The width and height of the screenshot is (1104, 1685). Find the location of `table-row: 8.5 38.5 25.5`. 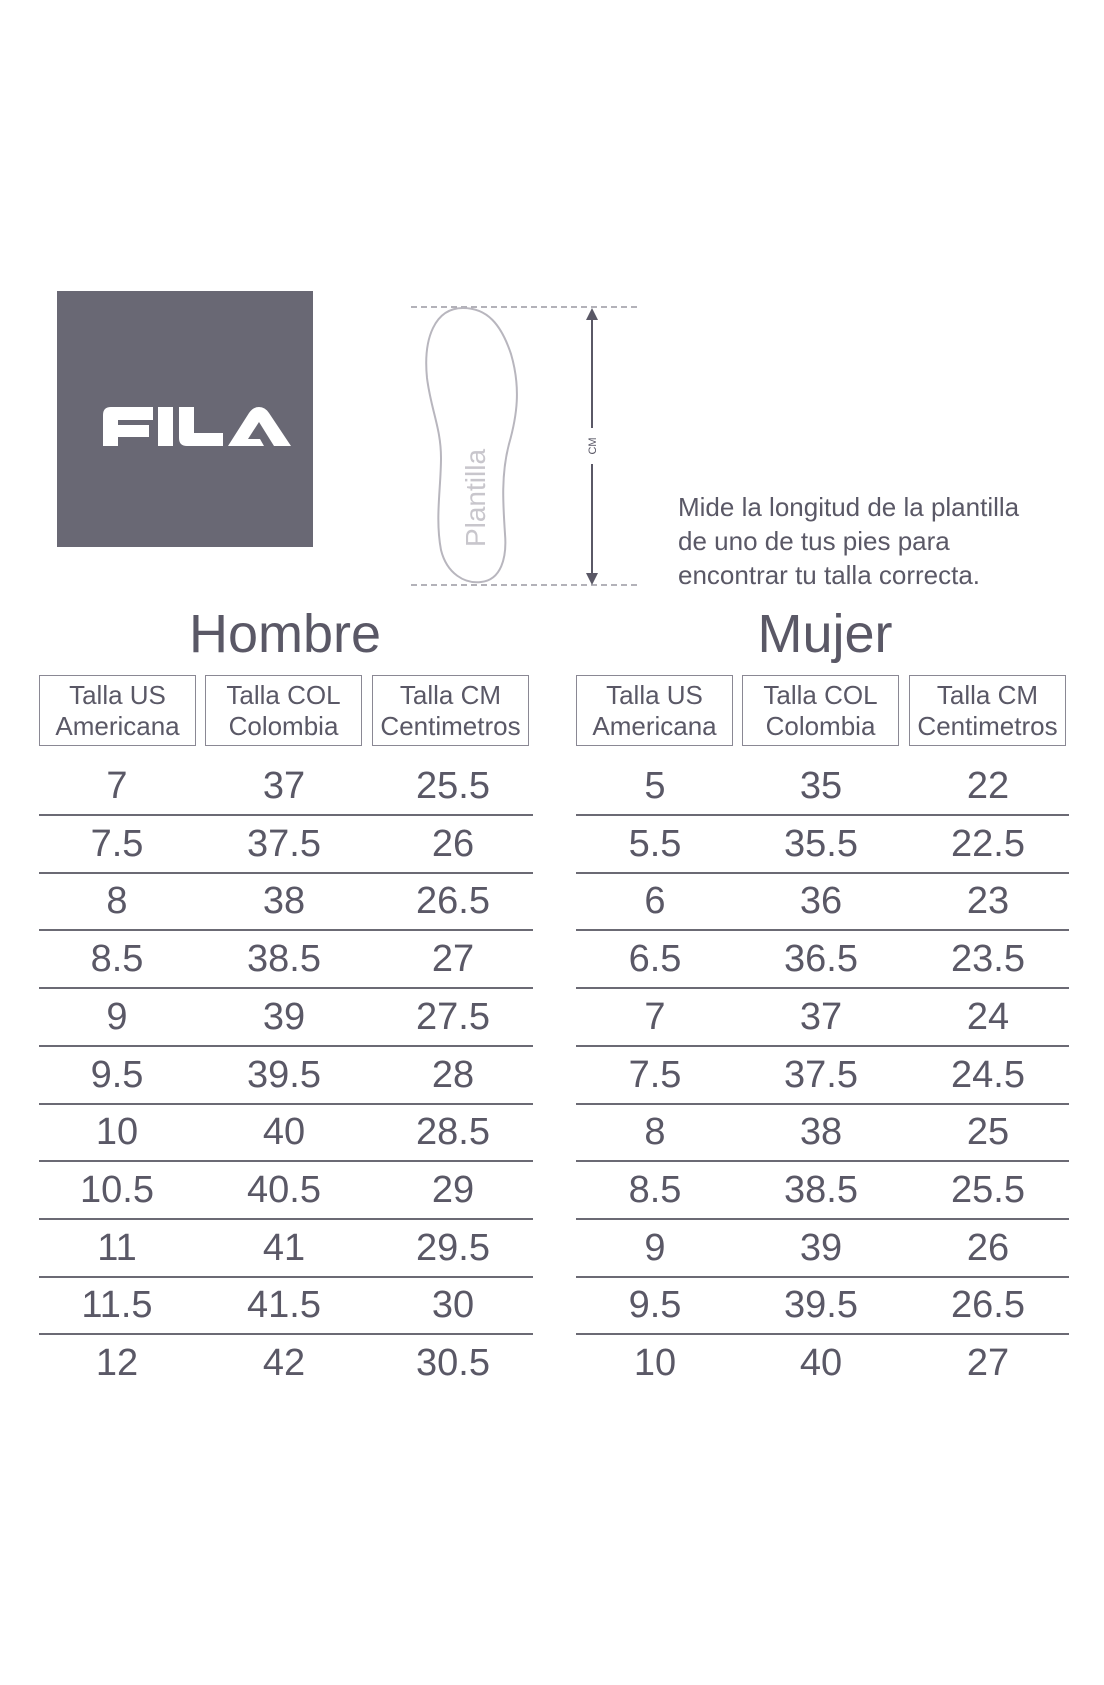

table-row: 8.5 38.5 25.5 is located at coordinates (822, 1191).